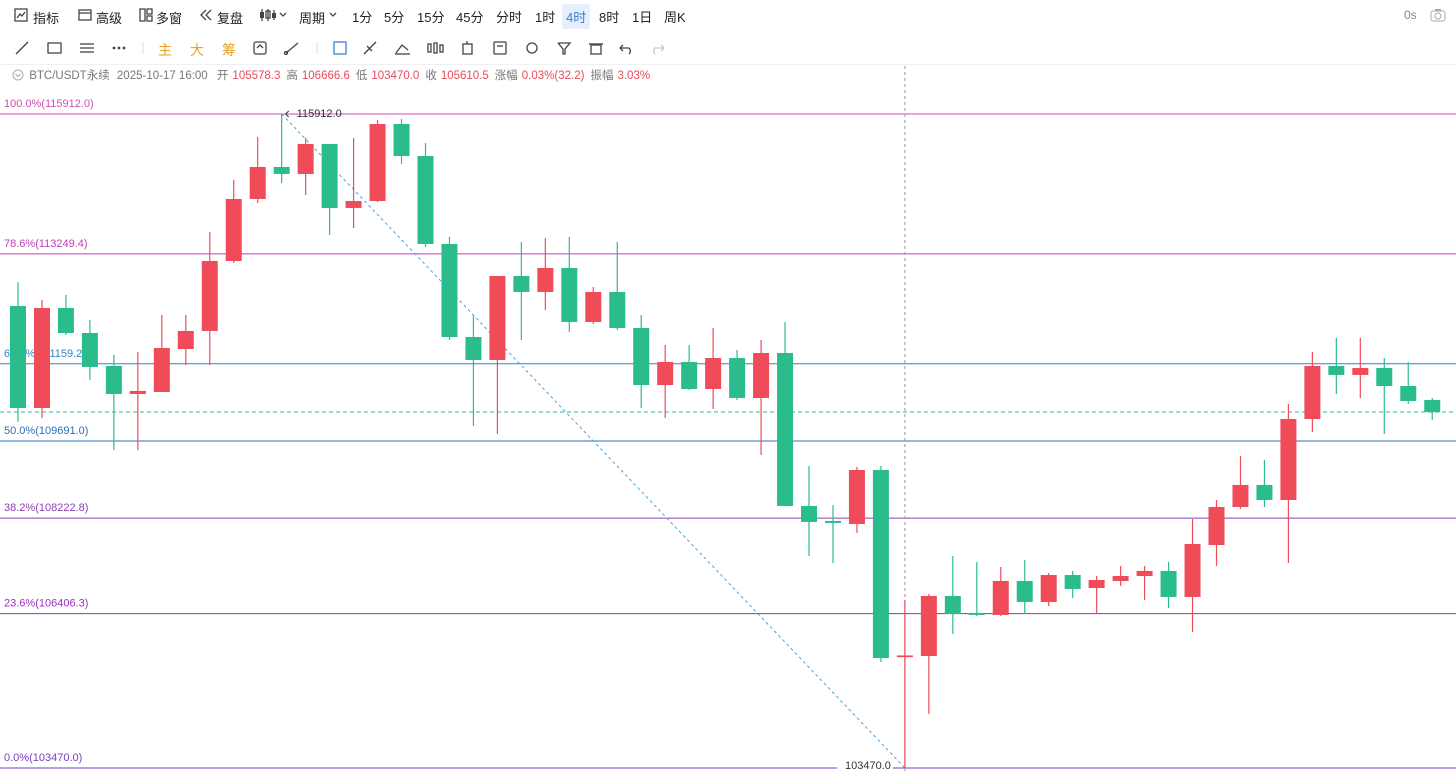 This screenshot has width=1456, height=771. I want to click on fib-label: 23.6%(106406.3), so click(46, 604).